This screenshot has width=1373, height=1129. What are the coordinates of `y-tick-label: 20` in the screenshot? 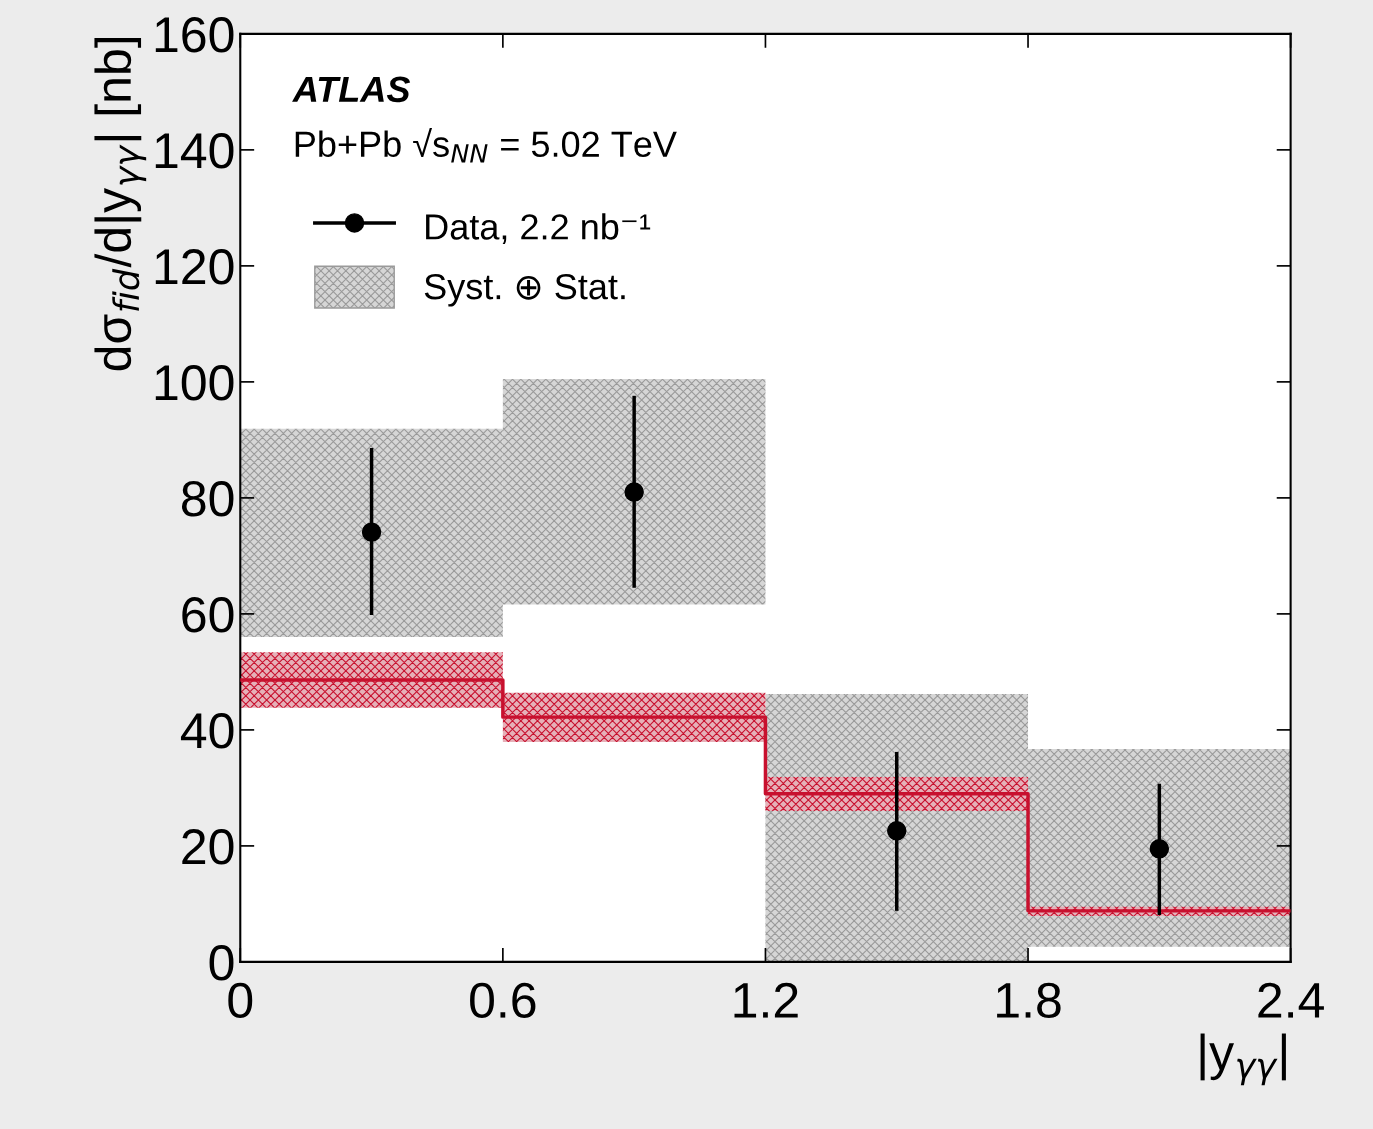 It's located at (208, 847).